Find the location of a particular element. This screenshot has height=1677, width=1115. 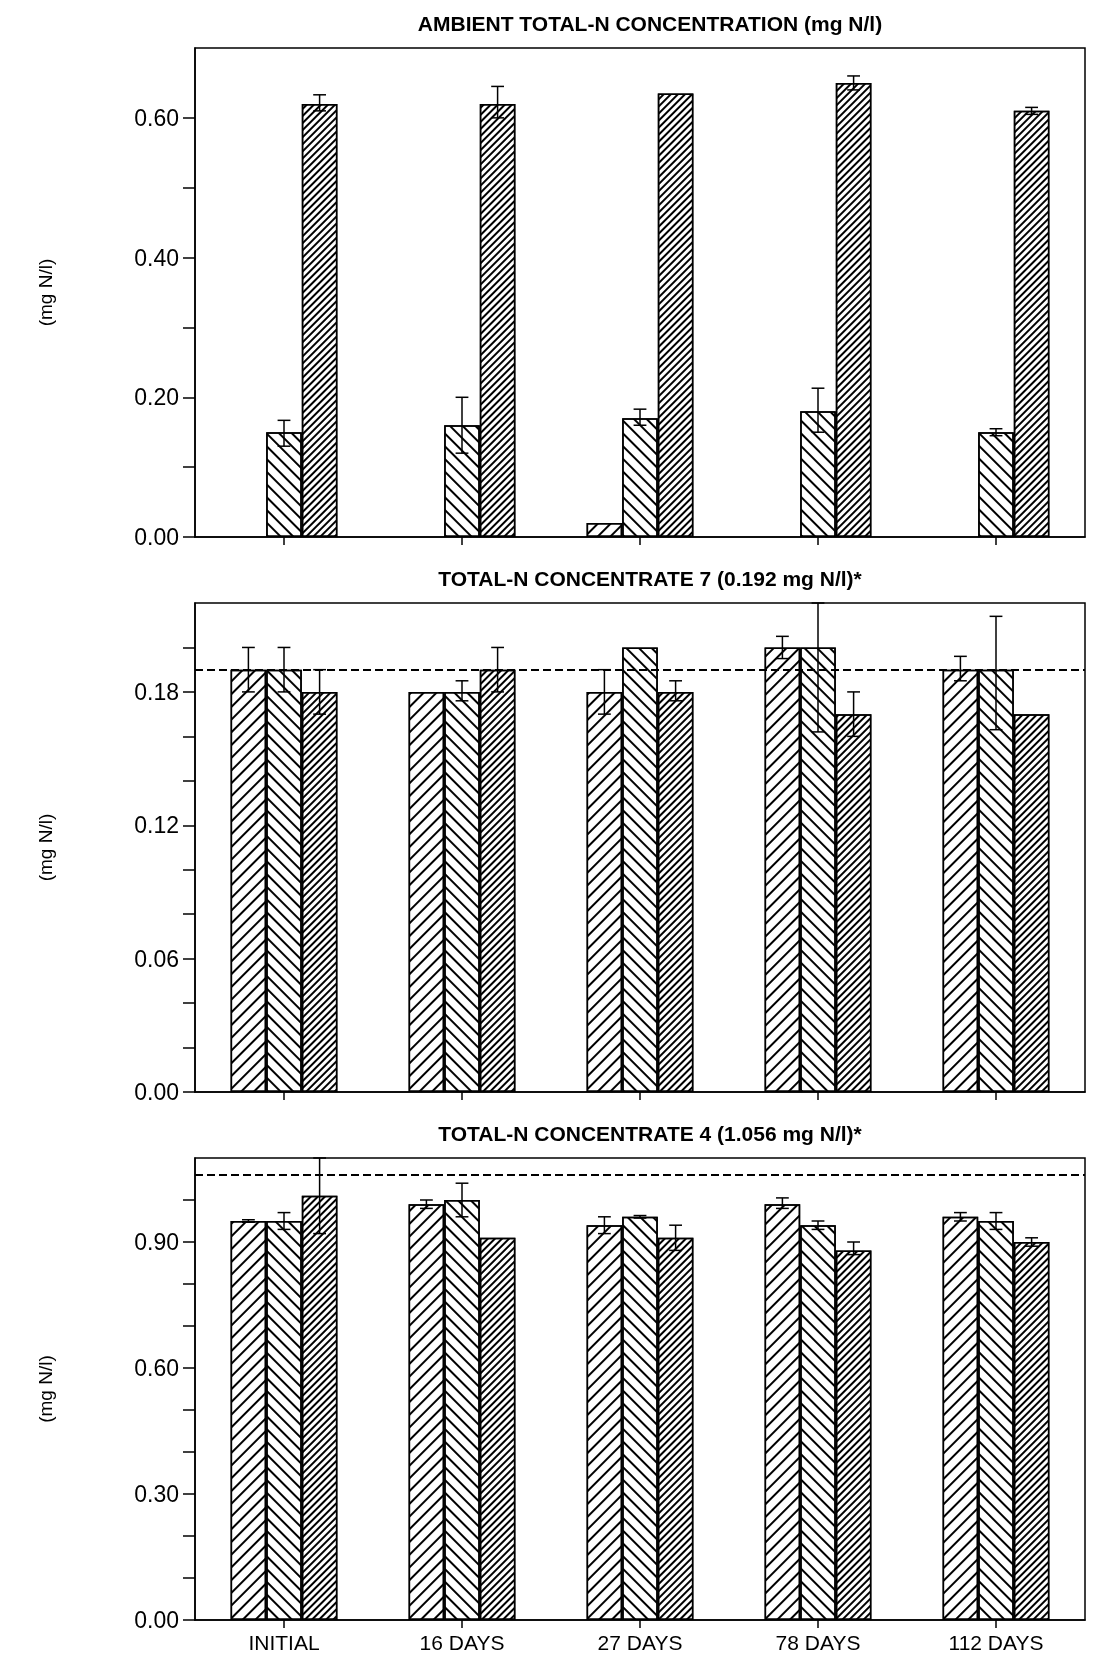

x-tick-label: 112 DAYS is located at coordinates (996, 1642).